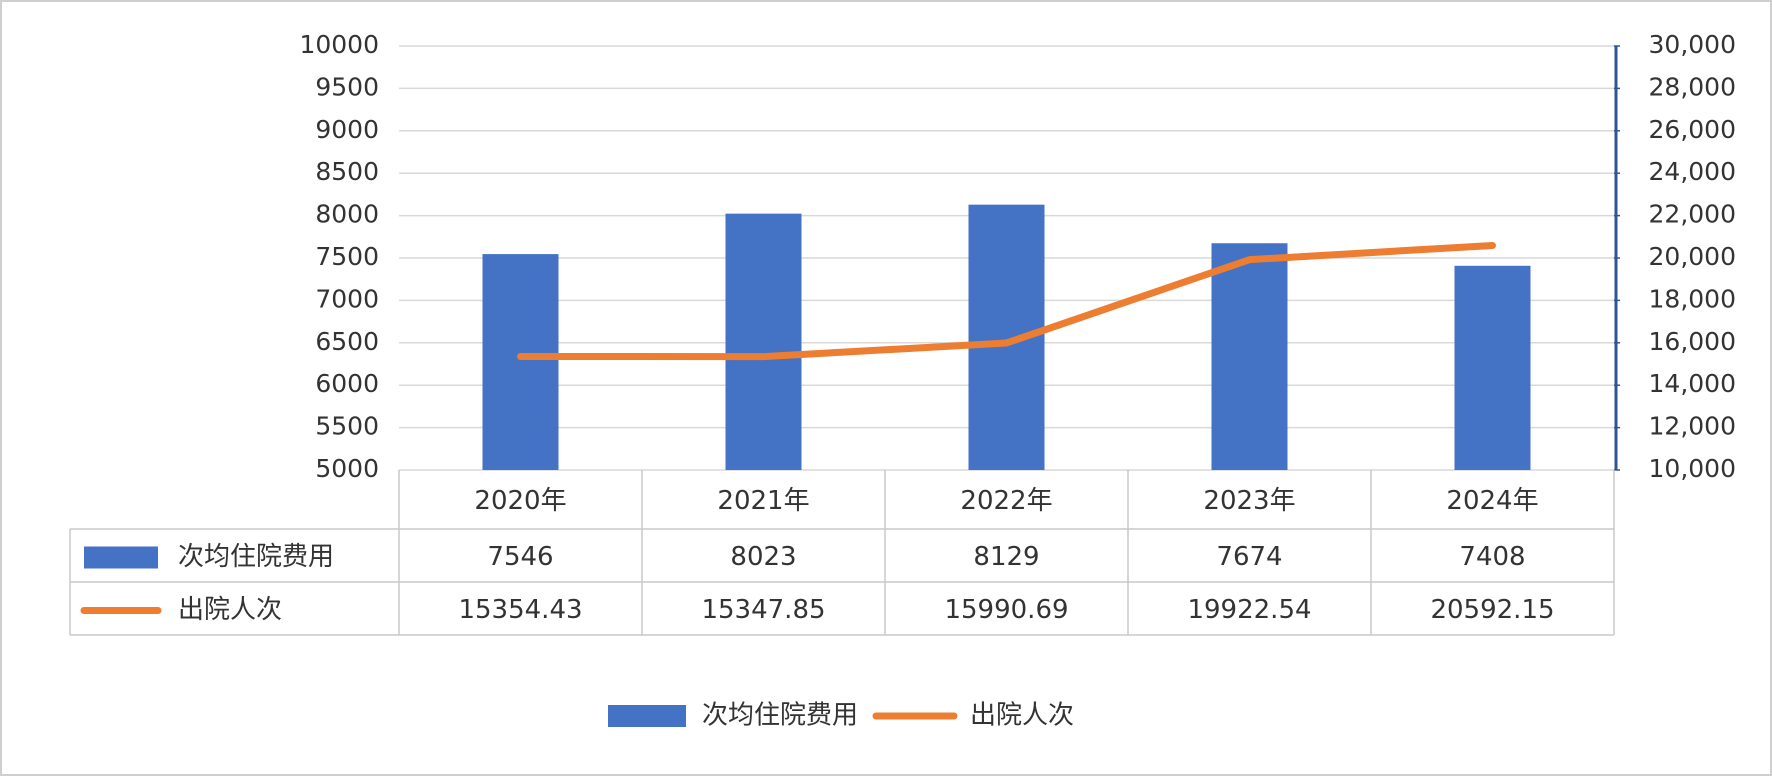  Describe the element at coordinates (780, 716) in the screenshot. I see `legend-label: 次均住院费用` at that location.